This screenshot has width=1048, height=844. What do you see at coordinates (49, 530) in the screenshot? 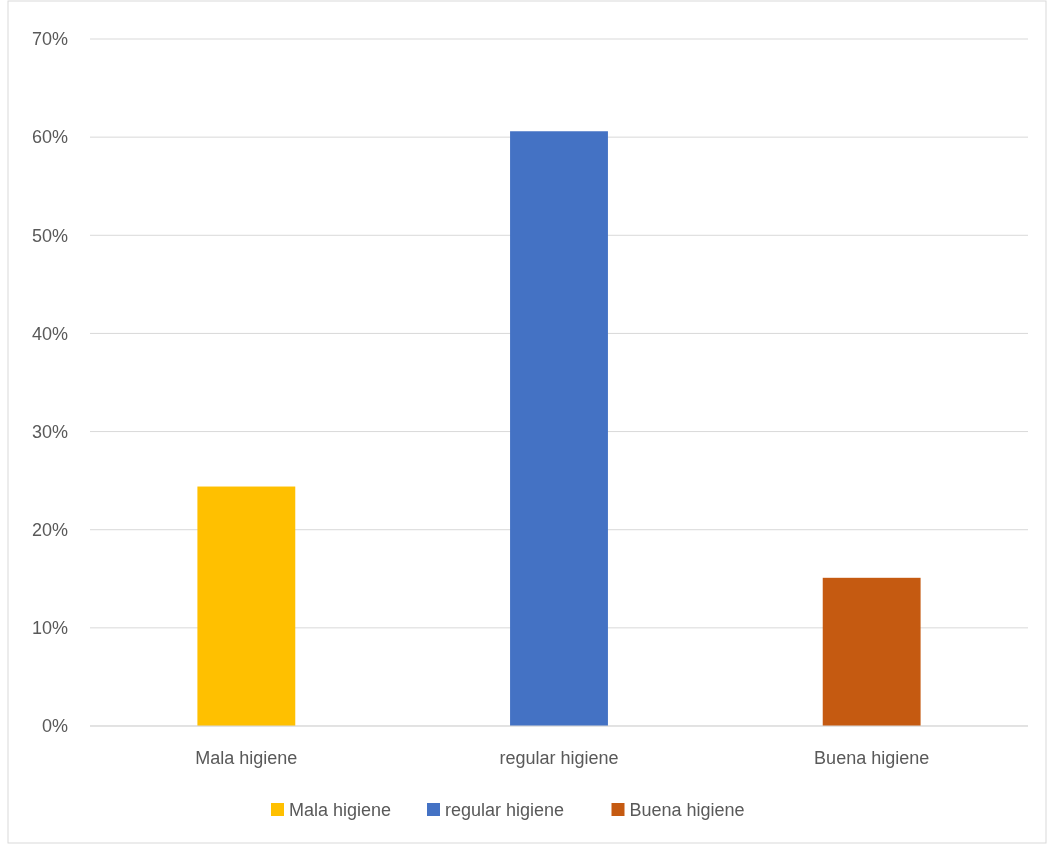
I see `y-tick-label: 20%` at bounding box center [49, 530].